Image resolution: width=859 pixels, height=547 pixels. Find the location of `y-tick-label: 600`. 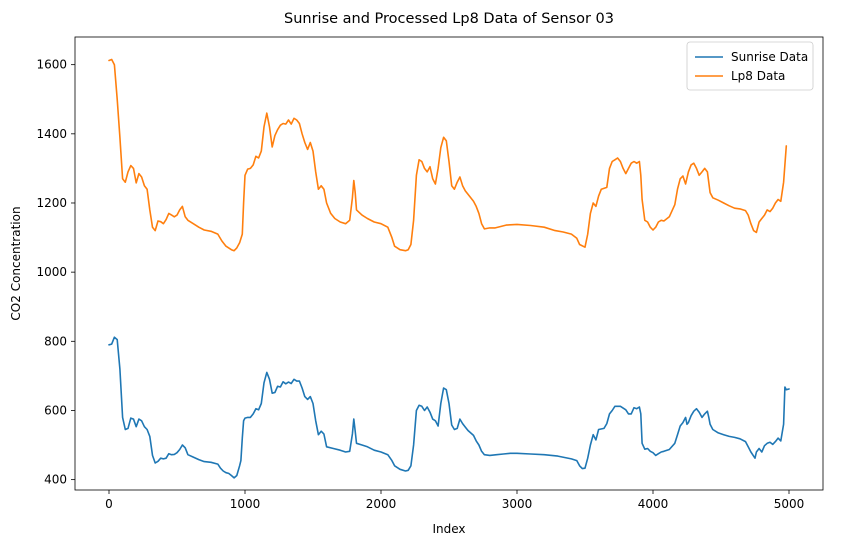

y-tick-label: 600 is located at coordinates (55, 410).